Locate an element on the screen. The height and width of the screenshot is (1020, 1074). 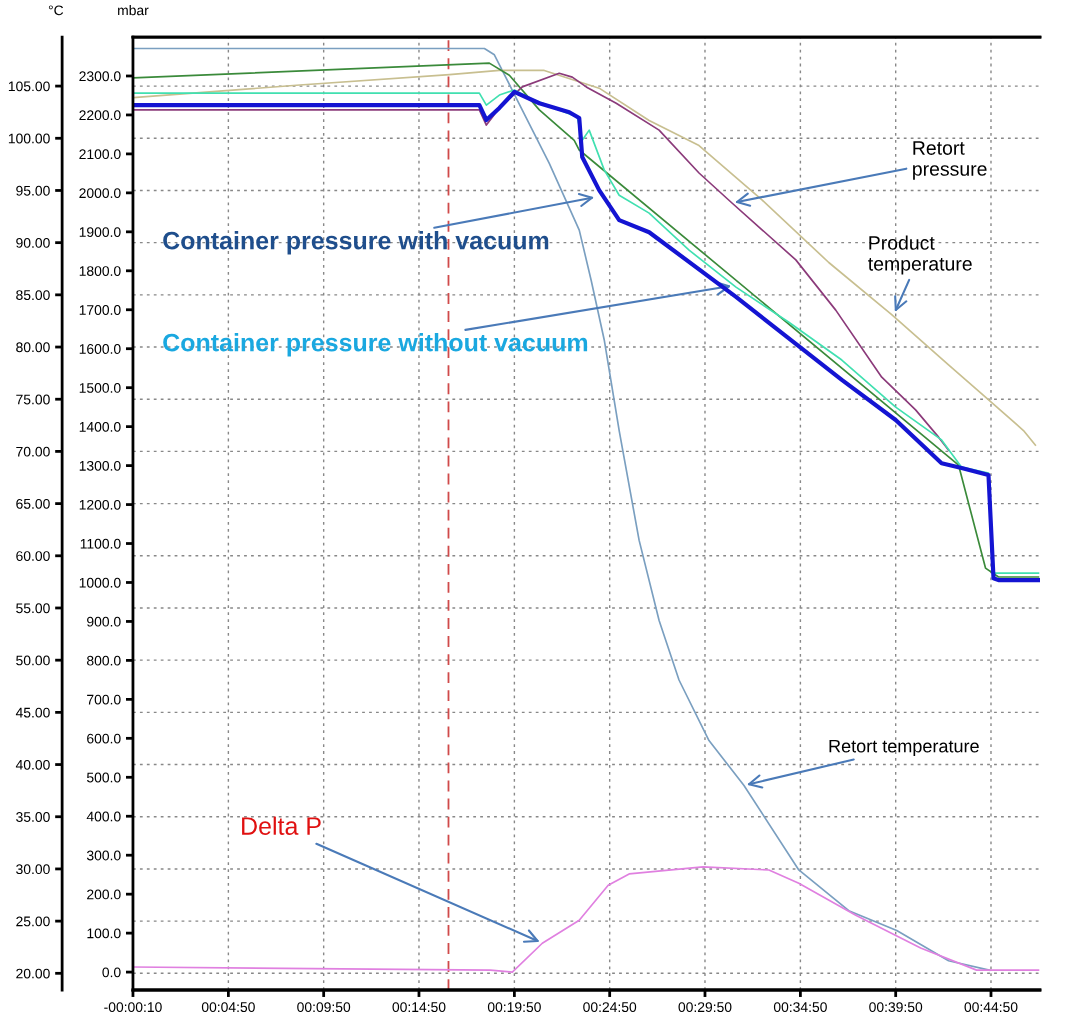
annotation: Container pressure without vacuum is located at coordinates (375, 345).